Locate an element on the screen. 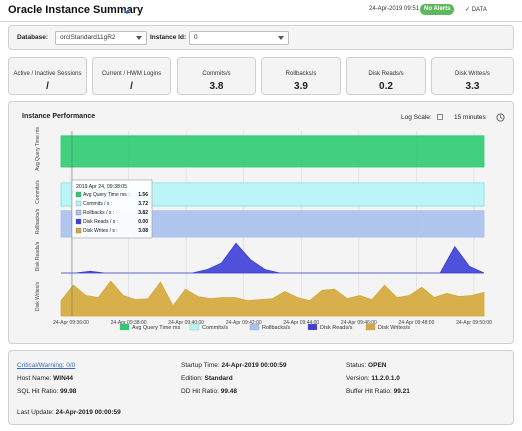 This screenshot has width=522, height=431. buffer-hit-label: Buffer Hit Ratio: is located at coordinates (369, 391).